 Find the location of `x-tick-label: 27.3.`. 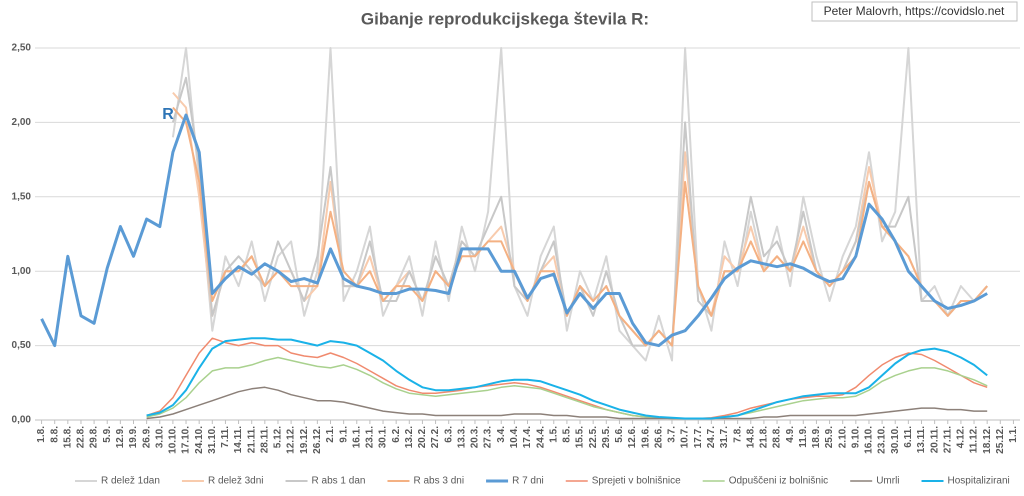

x-tick-label: 27.3. is located at coordinates (488, 437).